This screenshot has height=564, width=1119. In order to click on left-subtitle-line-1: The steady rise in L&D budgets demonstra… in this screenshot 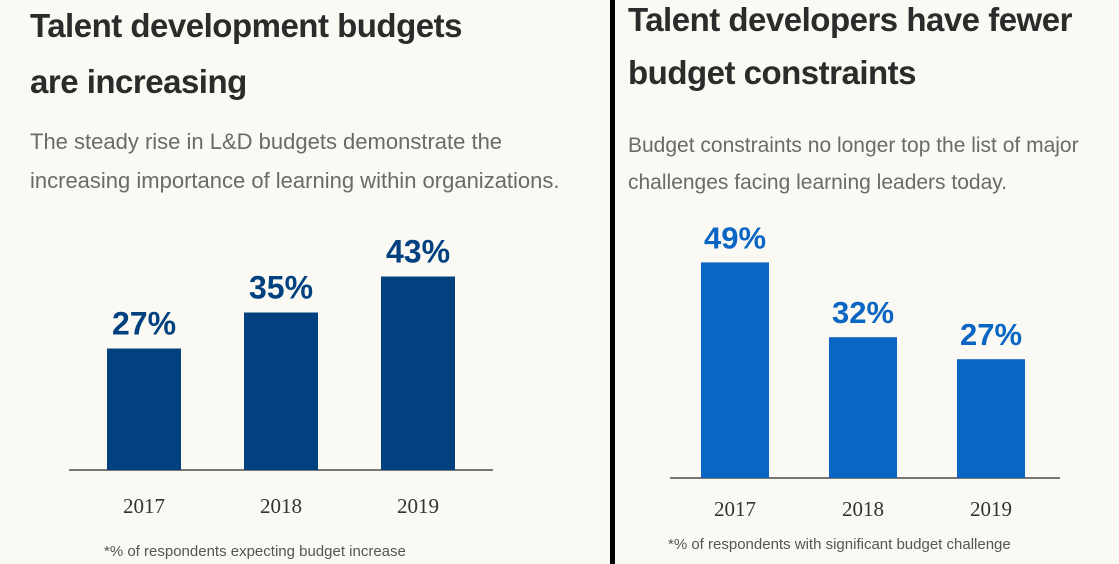, I will do `click(266, 141)`.